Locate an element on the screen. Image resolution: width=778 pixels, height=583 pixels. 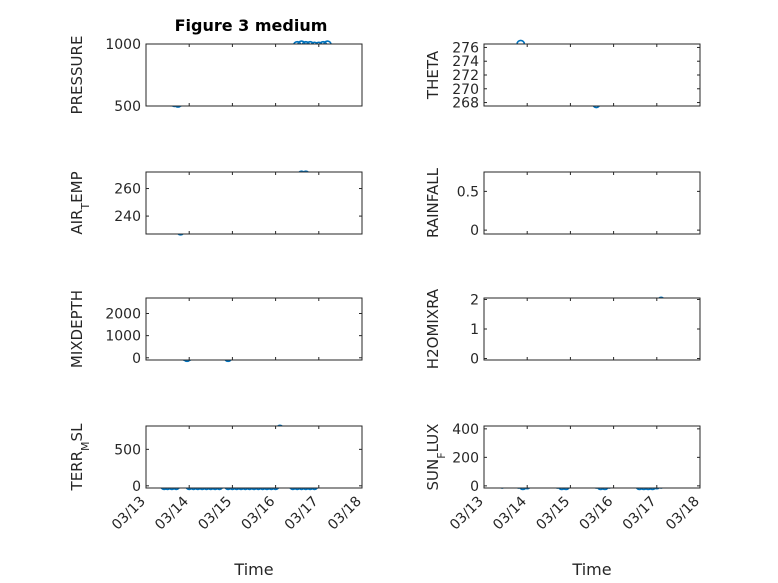
y-axis-label: THETA is located at coordinates (433, 75).